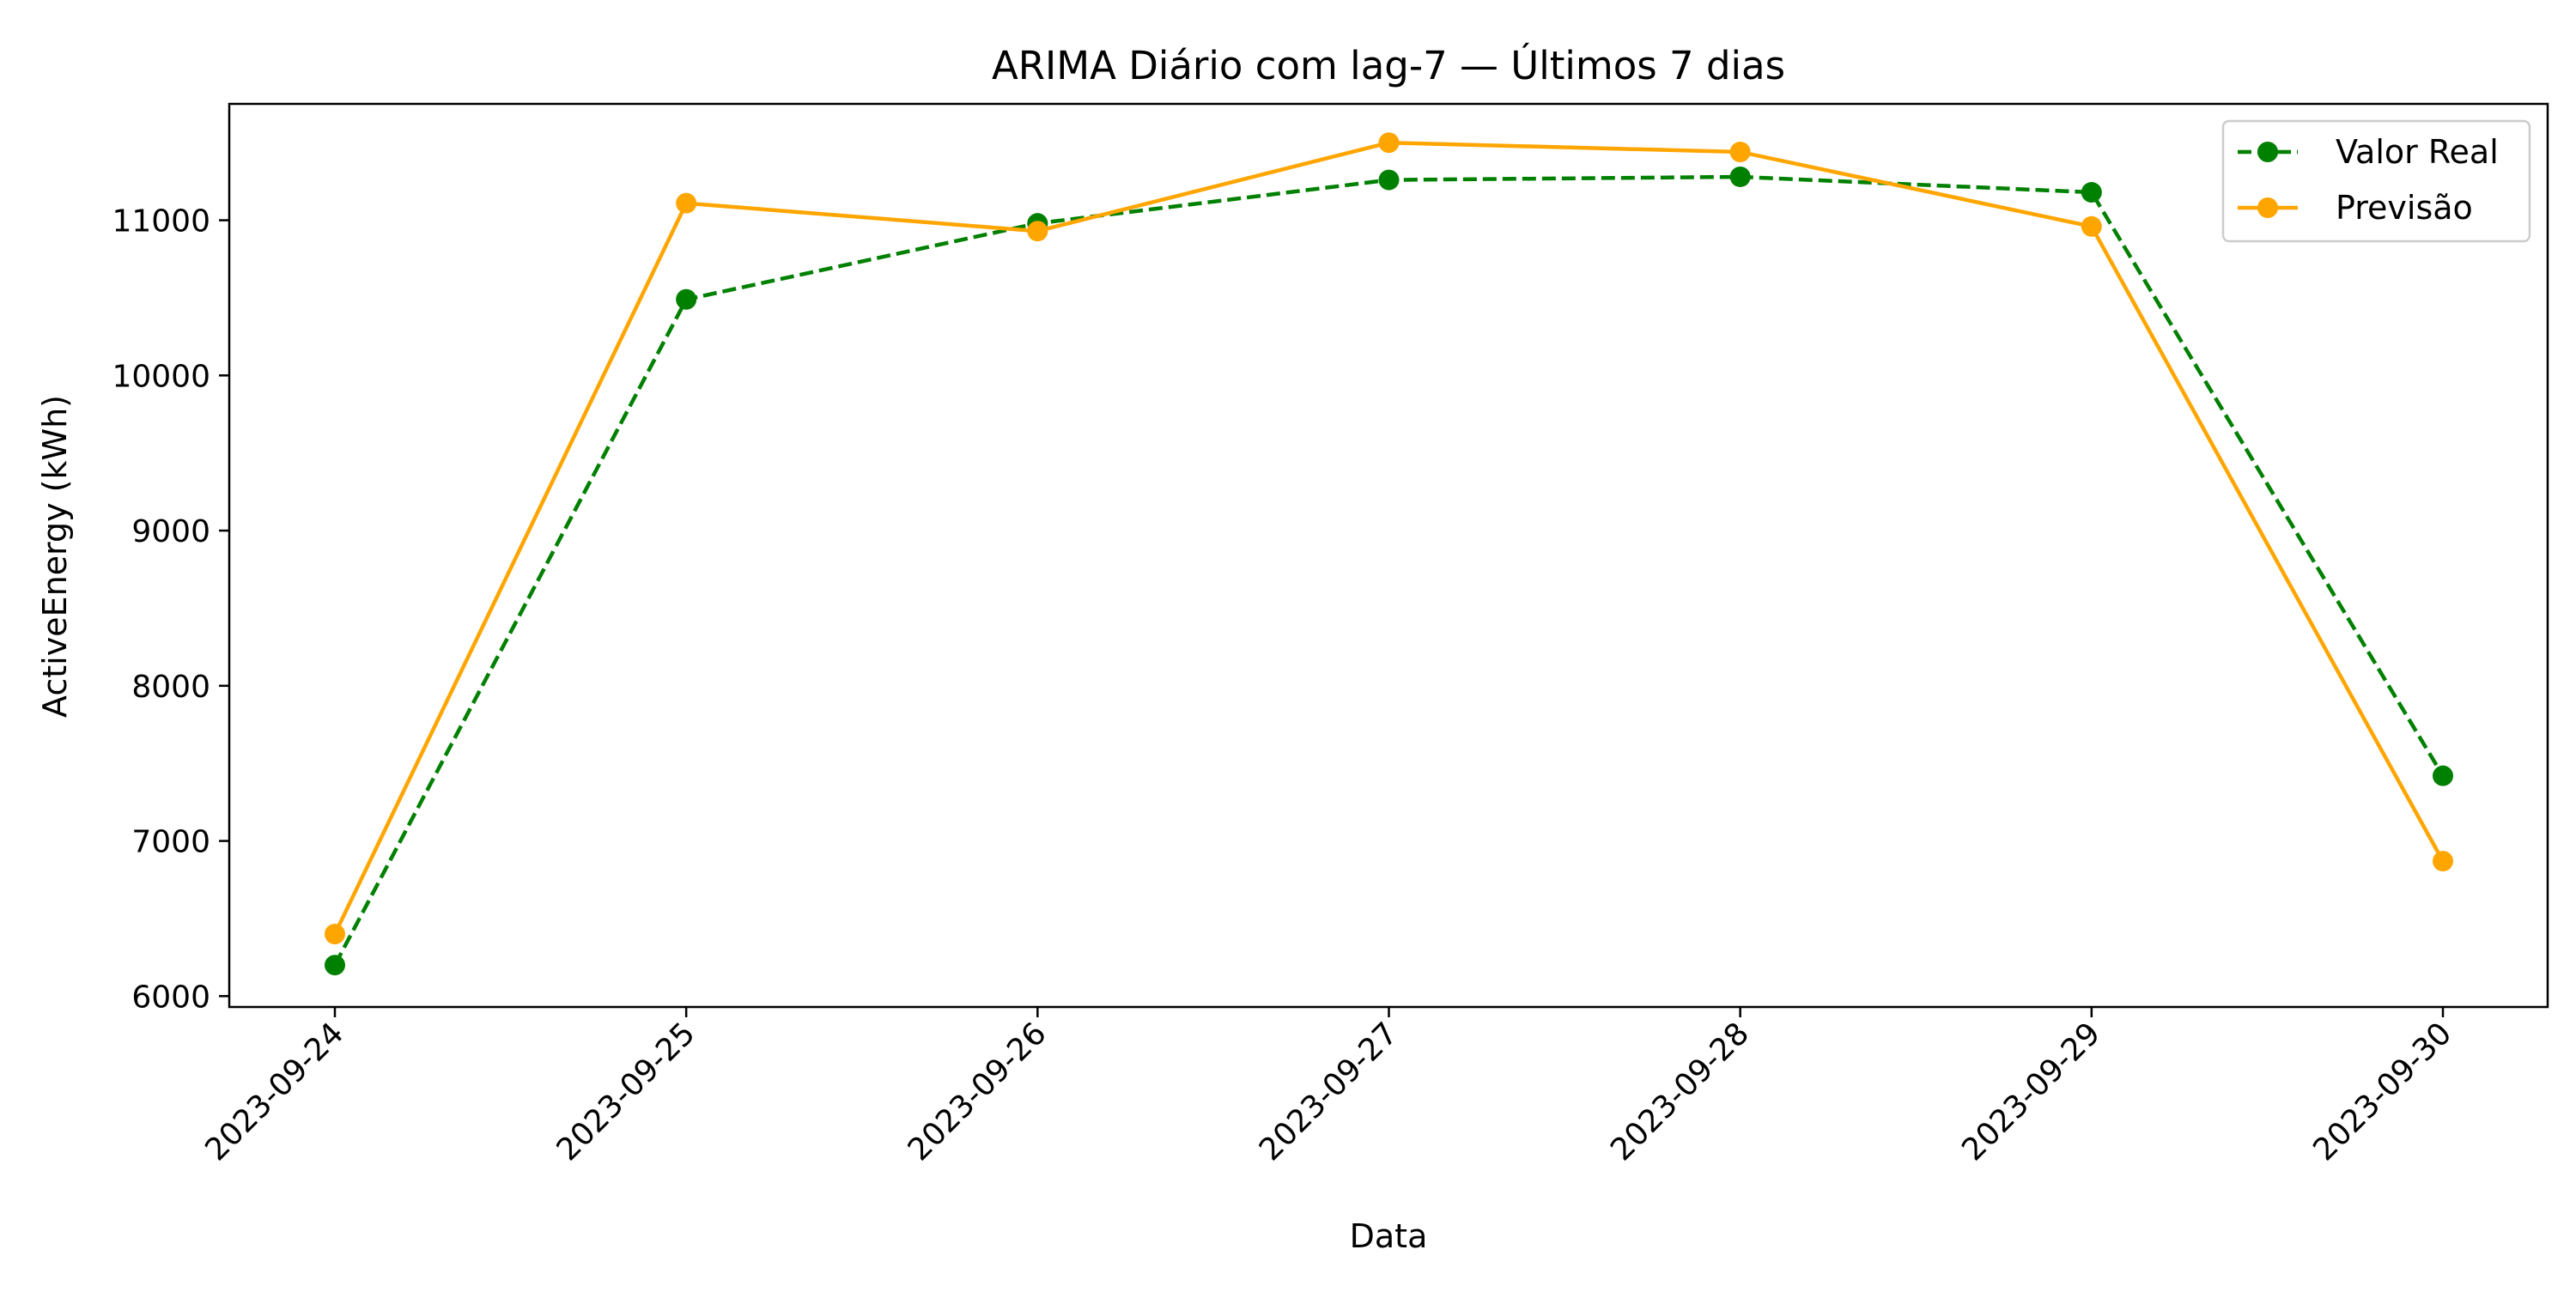 Image resolution: width=2576 pixels, height=1292 pixels. I want to click on chart-title: ARIMA Diário com lag-7 — Últimos 7 dias, so click(1389, 65).